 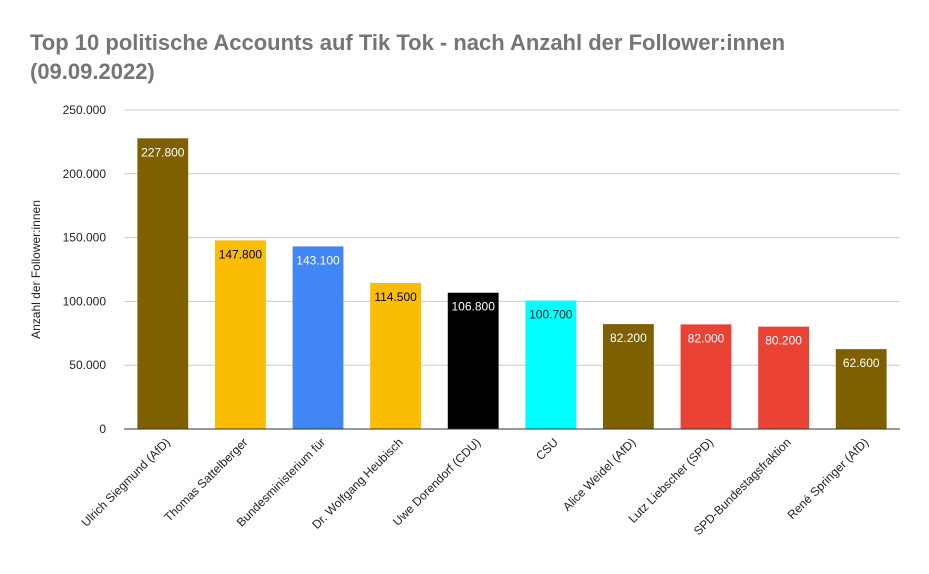 I want to click on x-tick-label: Ulrich Siegmund (AfD), so click(x=126, y=482).